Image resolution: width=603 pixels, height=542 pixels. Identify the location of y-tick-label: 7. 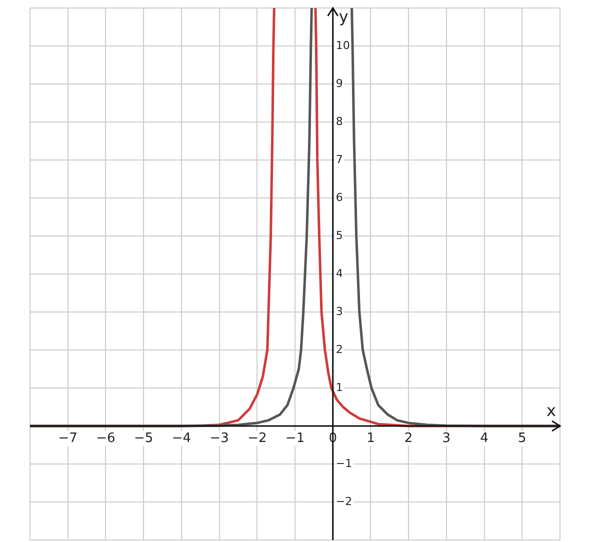
(339, 159).